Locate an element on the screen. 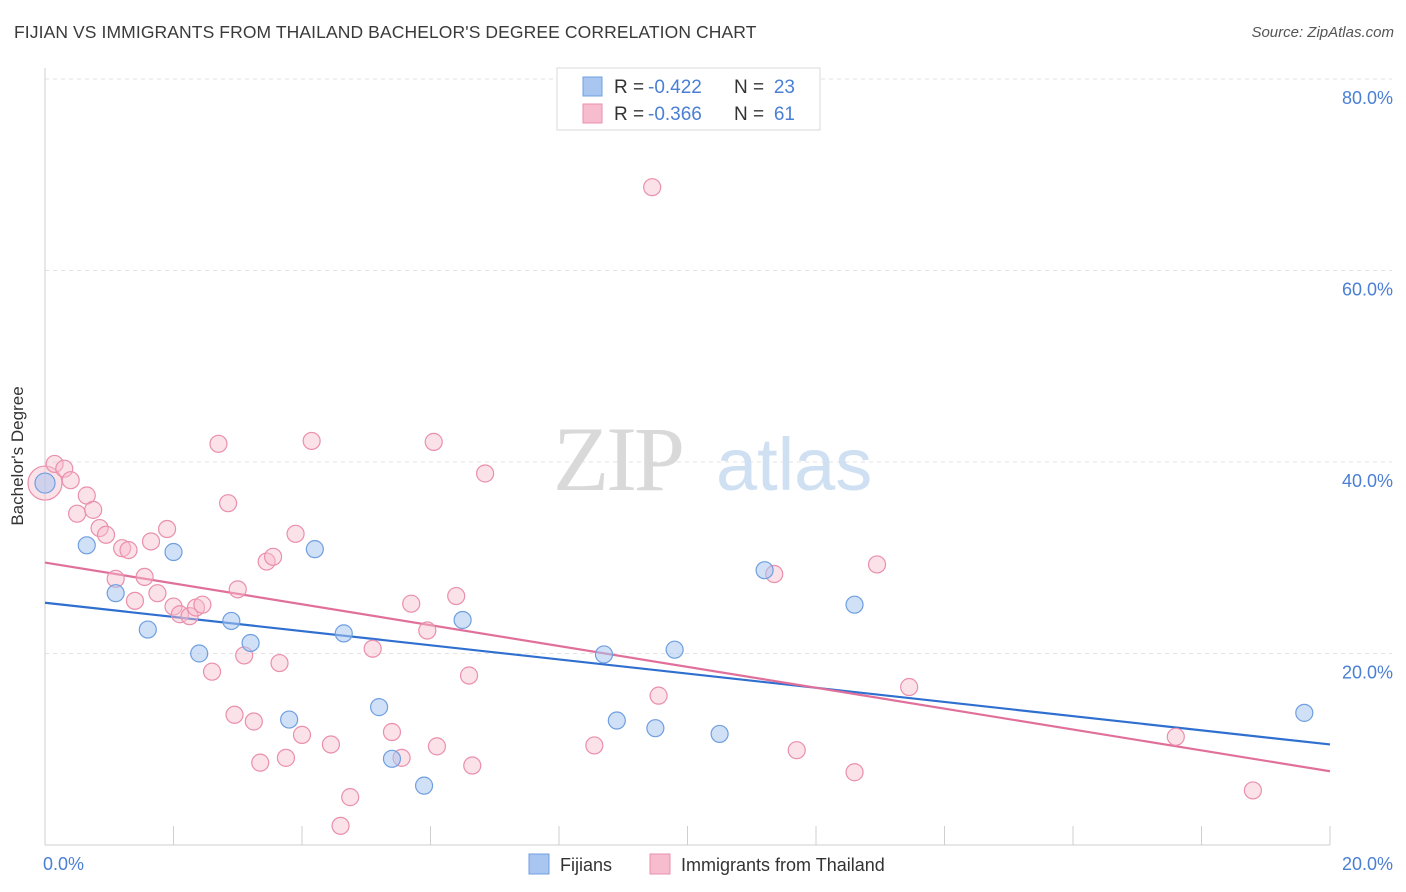  trend-line-fijians is located at coordinates (687, 673).